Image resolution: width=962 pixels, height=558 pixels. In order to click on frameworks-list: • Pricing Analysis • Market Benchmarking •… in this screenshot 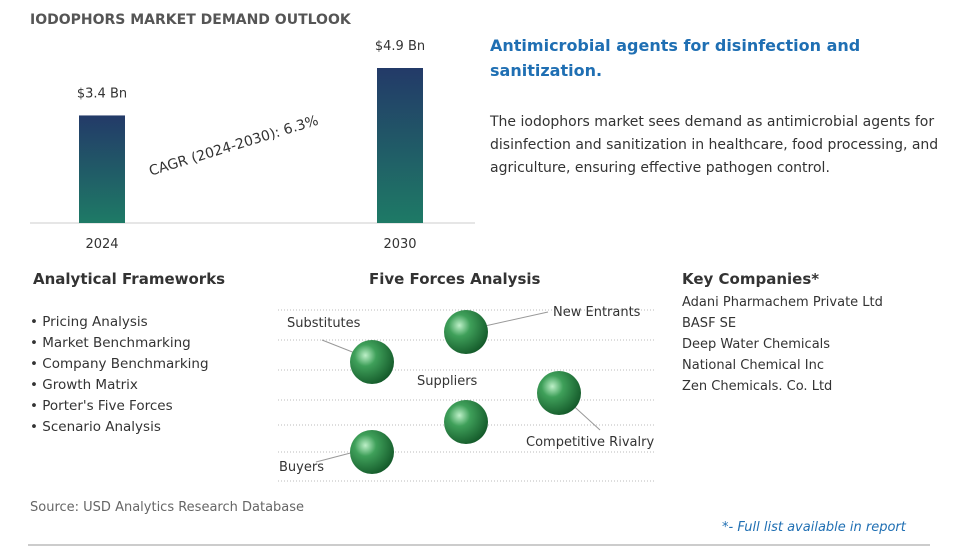, I will do `click(119, 375)`.